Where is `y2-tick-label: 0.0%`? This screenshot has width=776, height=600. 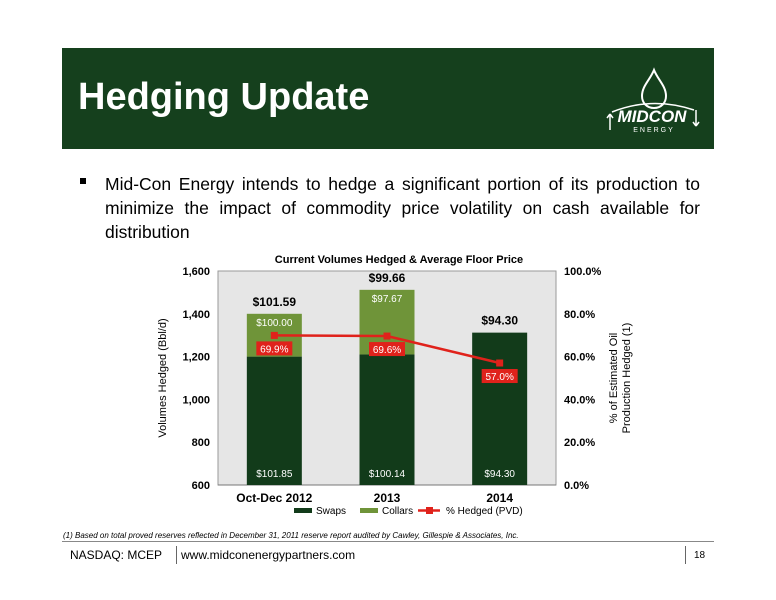 y2-tick-label: 0.0% is located at coordinates (576, 486).